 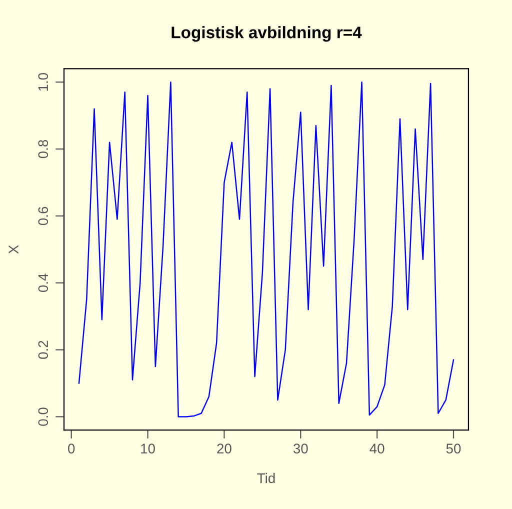 What do you see at coordinates (43, 283) in the screenshot?
I see `y-tick-label: 0.4` at bounding box center [43, 283].